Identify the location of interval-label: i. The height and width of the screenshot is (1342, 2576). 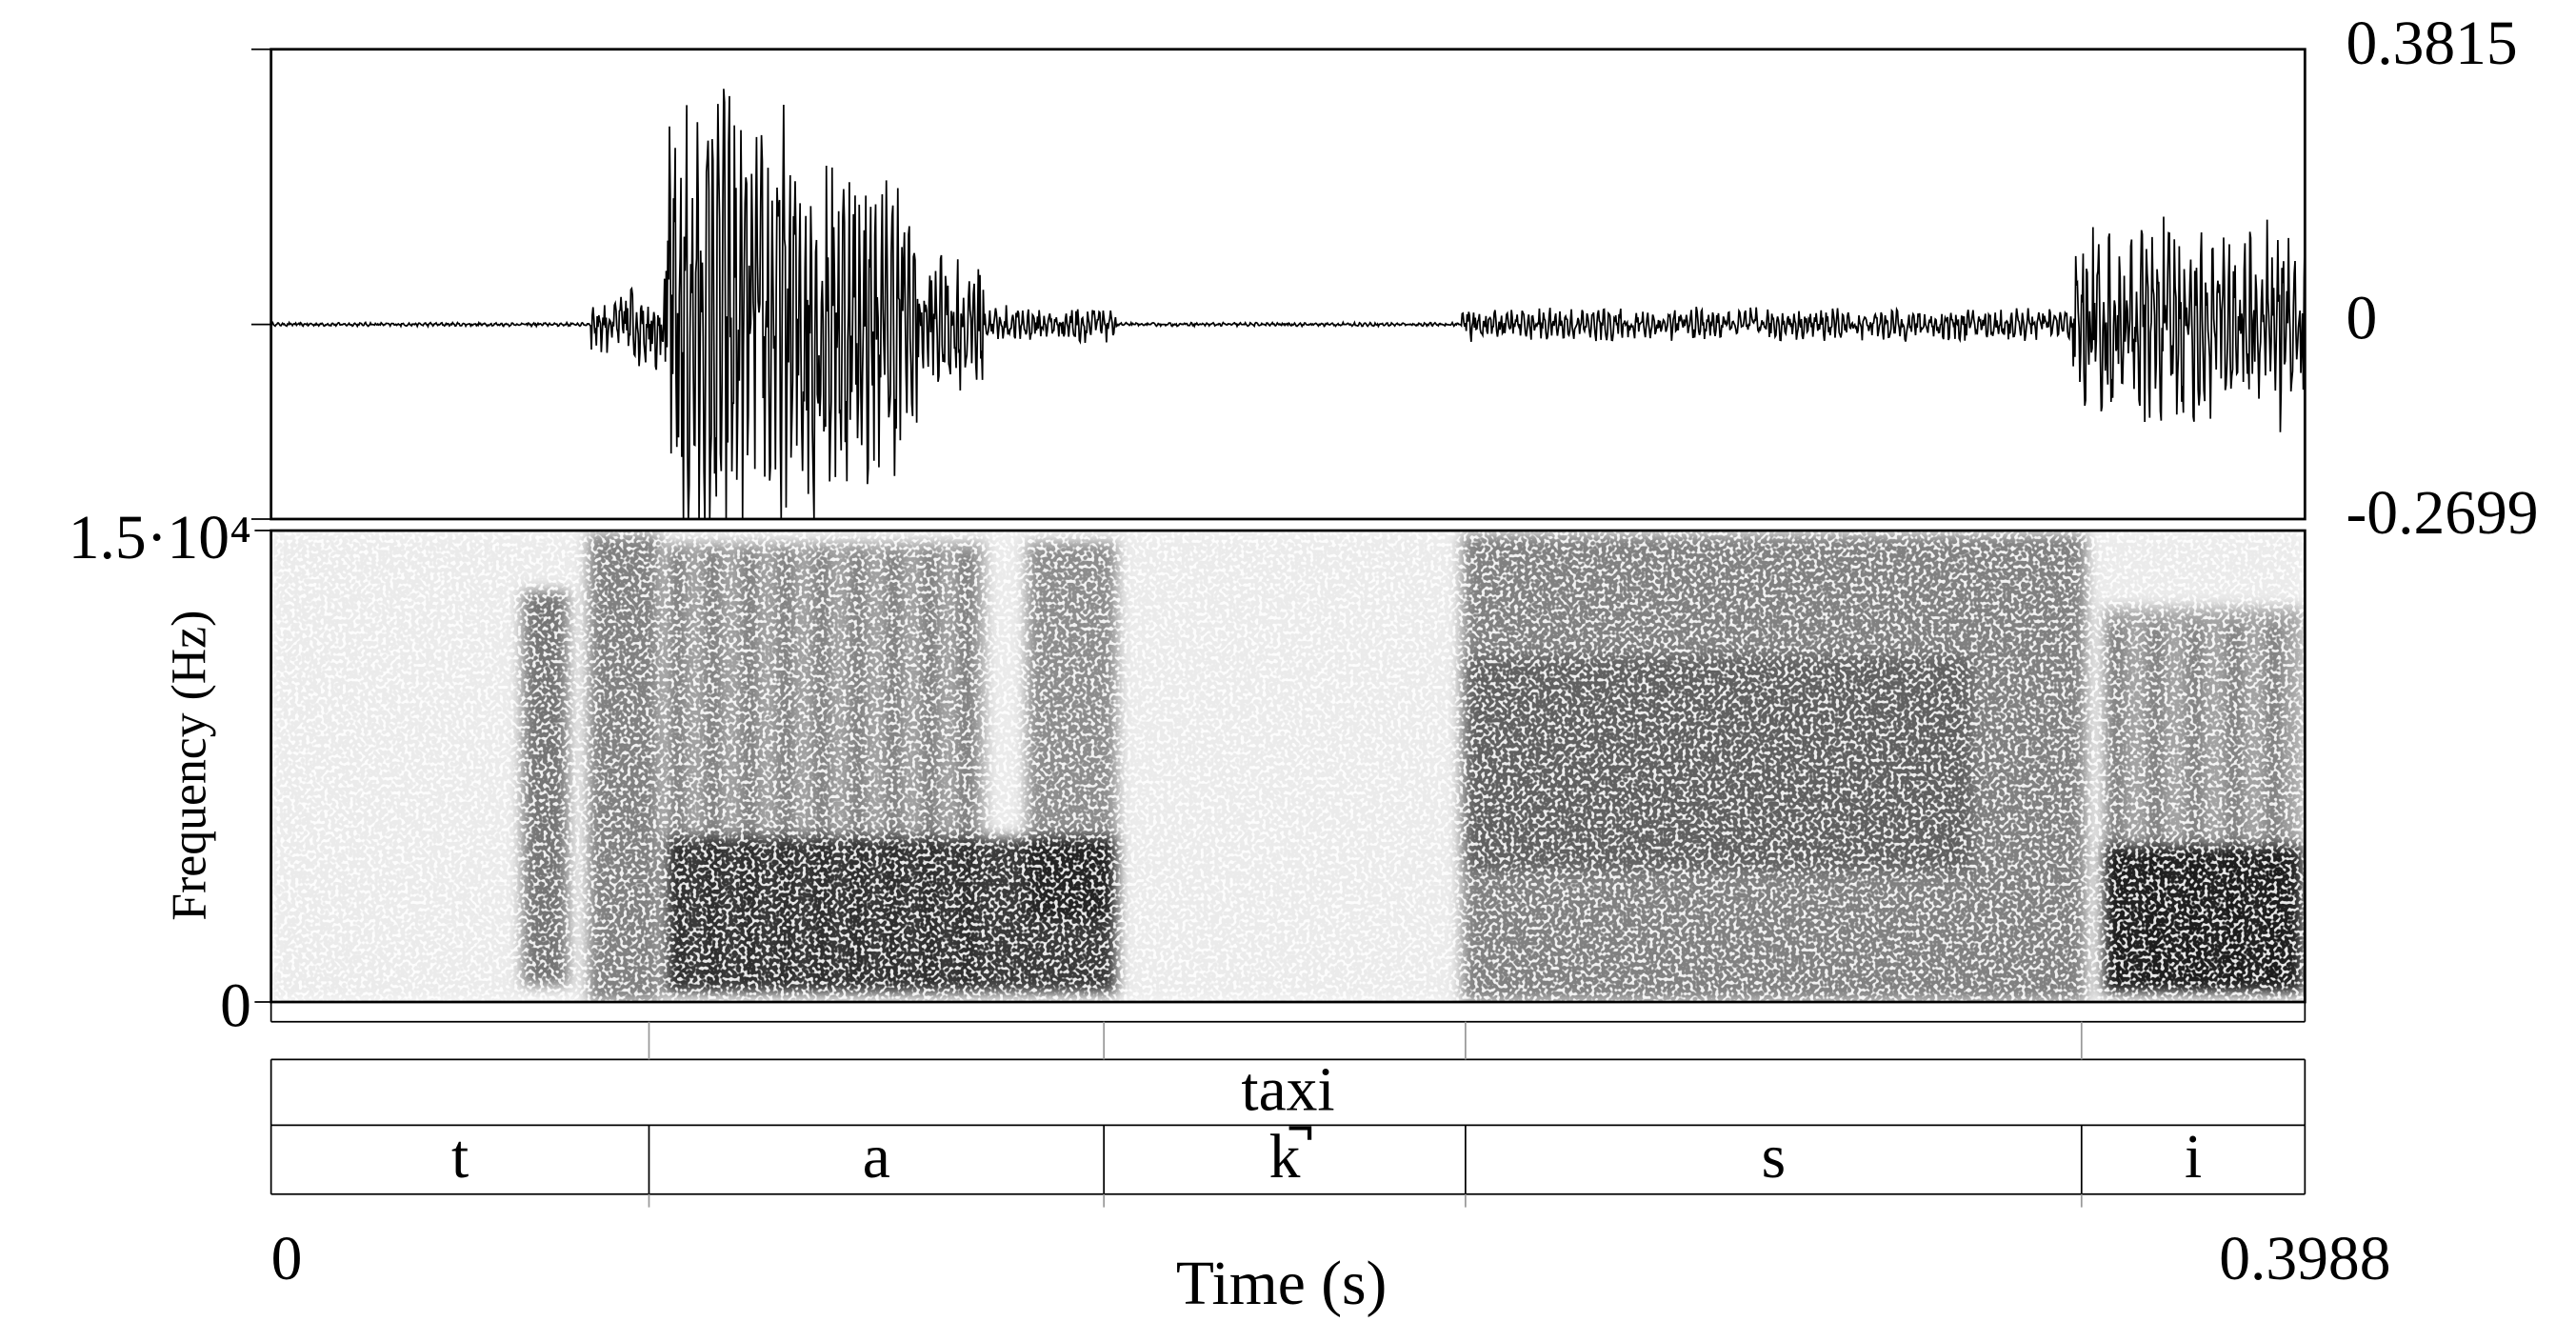
(2193, 1157).